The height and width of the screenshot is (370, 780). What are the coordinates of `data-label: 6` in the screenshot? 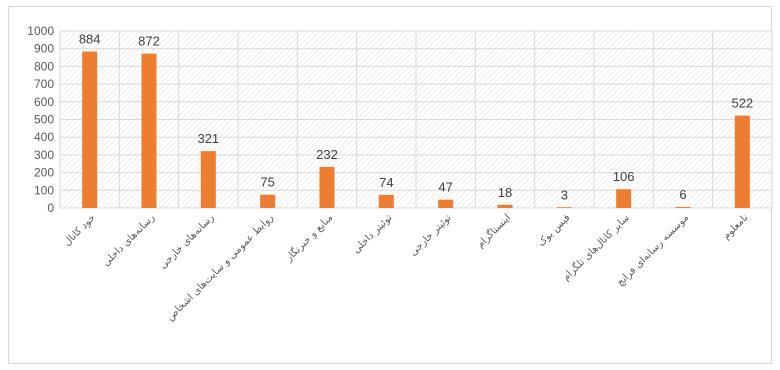 It's located at (682, 194).